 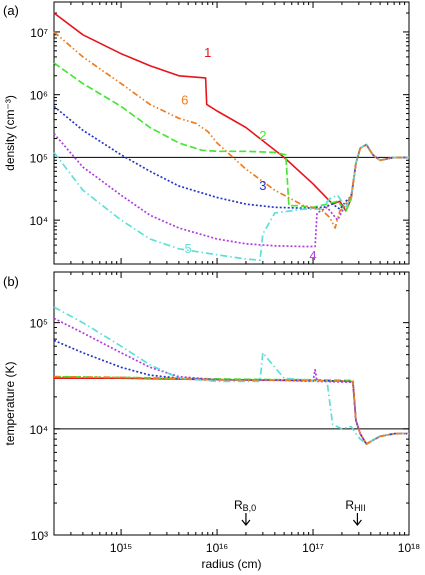 What do you see at coordinates (39, 96) in the screenshot?
I see `y-tick-label: 10⁶` at bounding box center [39, 96].